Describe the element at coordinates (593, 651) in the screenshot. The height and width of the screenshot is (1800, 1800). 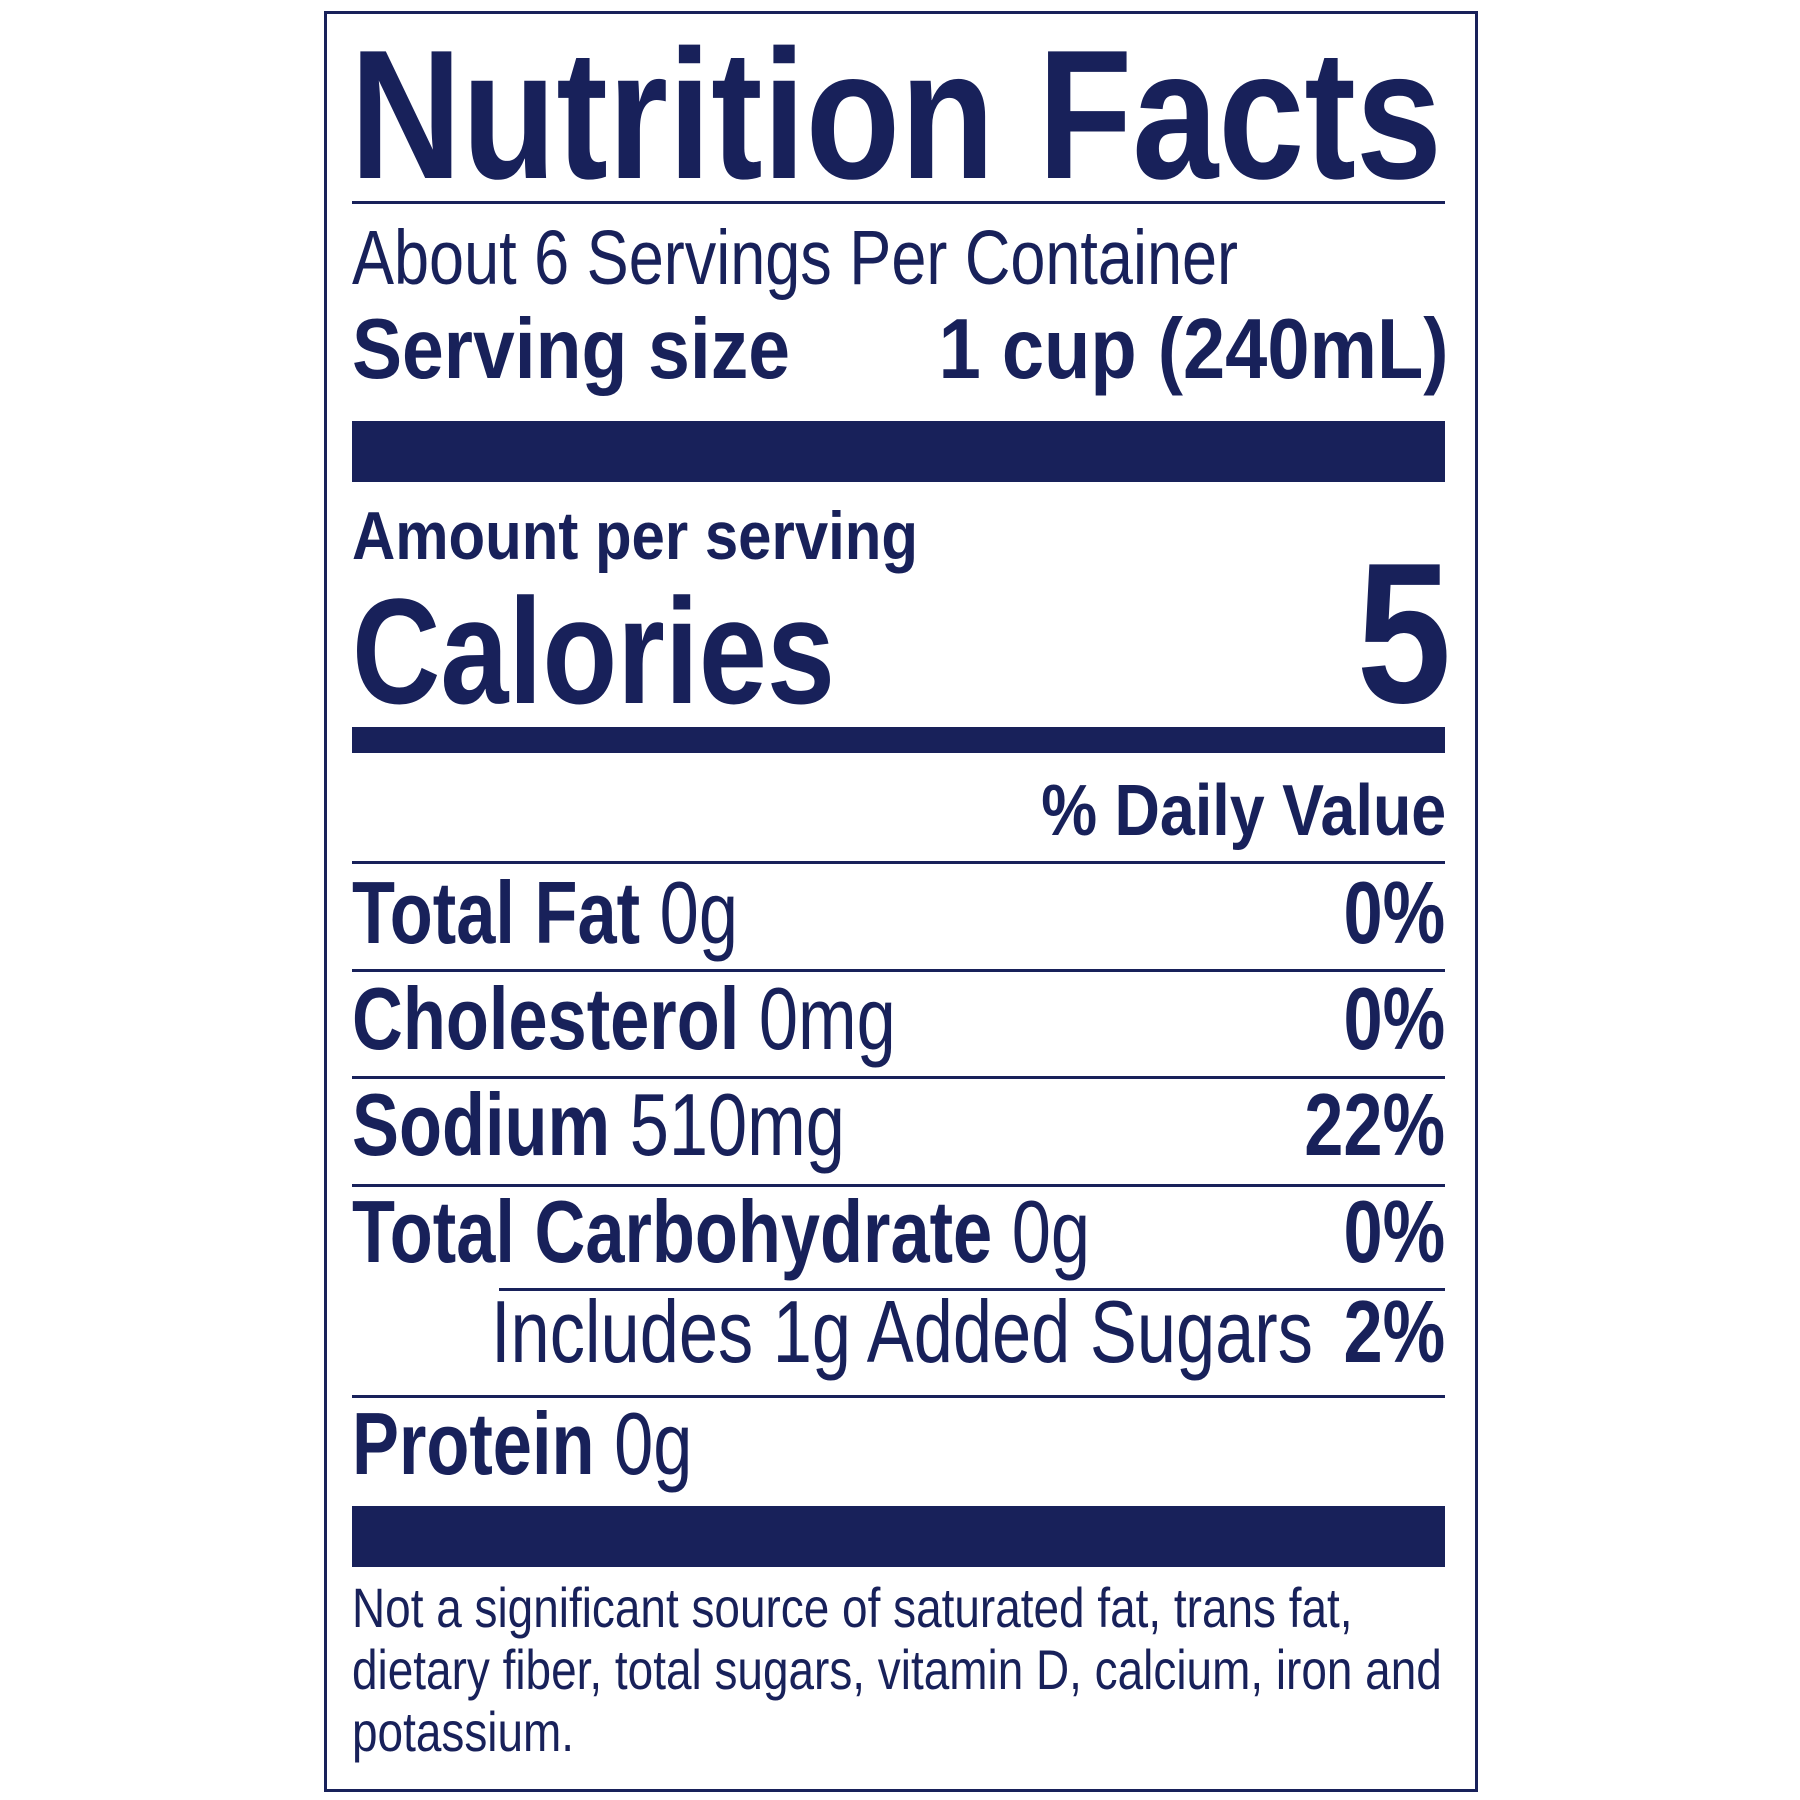
I see `calories-label: Calories` at that location.